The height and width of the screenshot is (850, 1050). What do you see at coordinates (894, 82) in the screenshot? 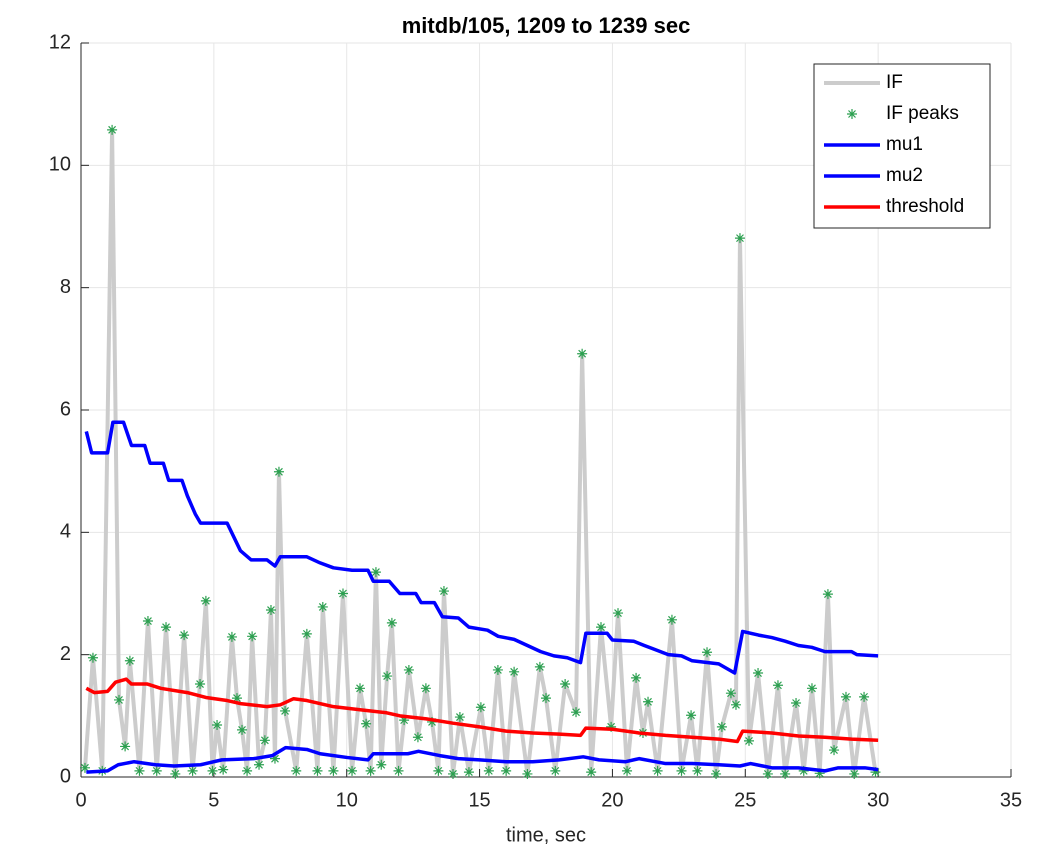
I see `legend-label: IF` at bounding box center [894, 82].